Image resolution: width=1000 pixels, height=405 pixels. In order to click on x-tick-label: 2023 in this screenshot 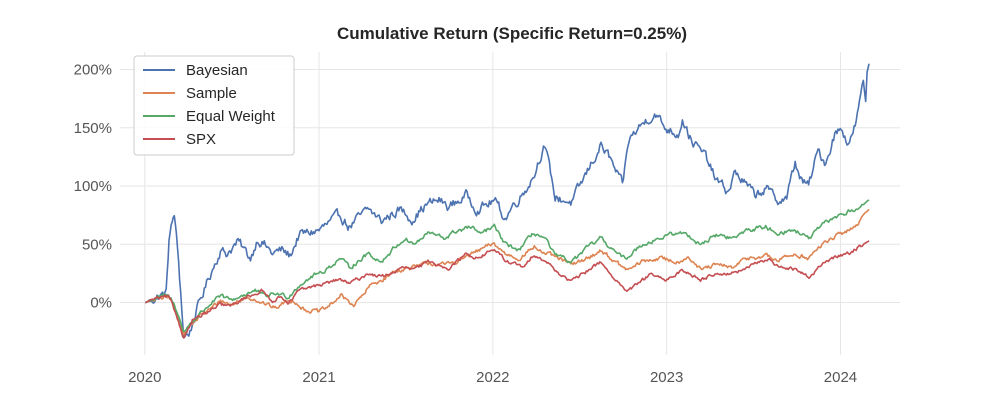, I will do `click(666, 377)`.